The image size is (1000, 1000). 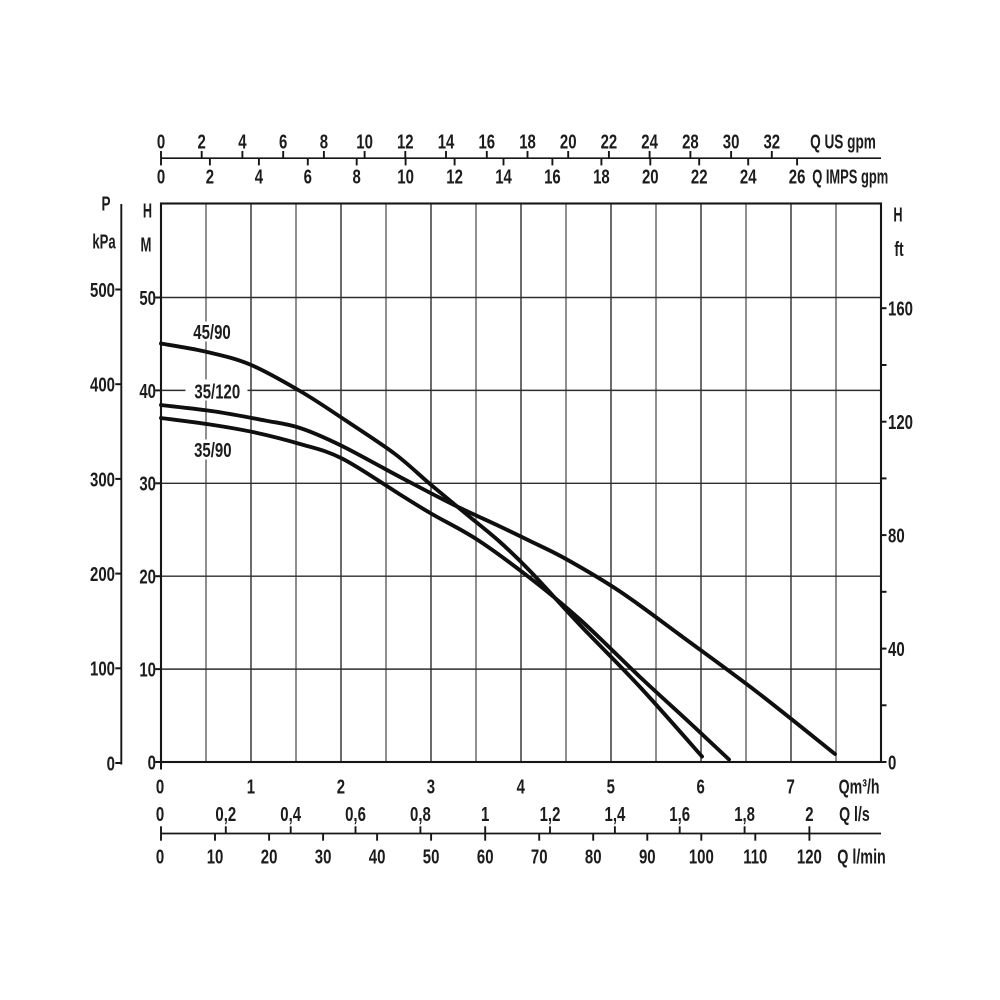 I want to click on svg-text: 5, so click(x=611, y=786).